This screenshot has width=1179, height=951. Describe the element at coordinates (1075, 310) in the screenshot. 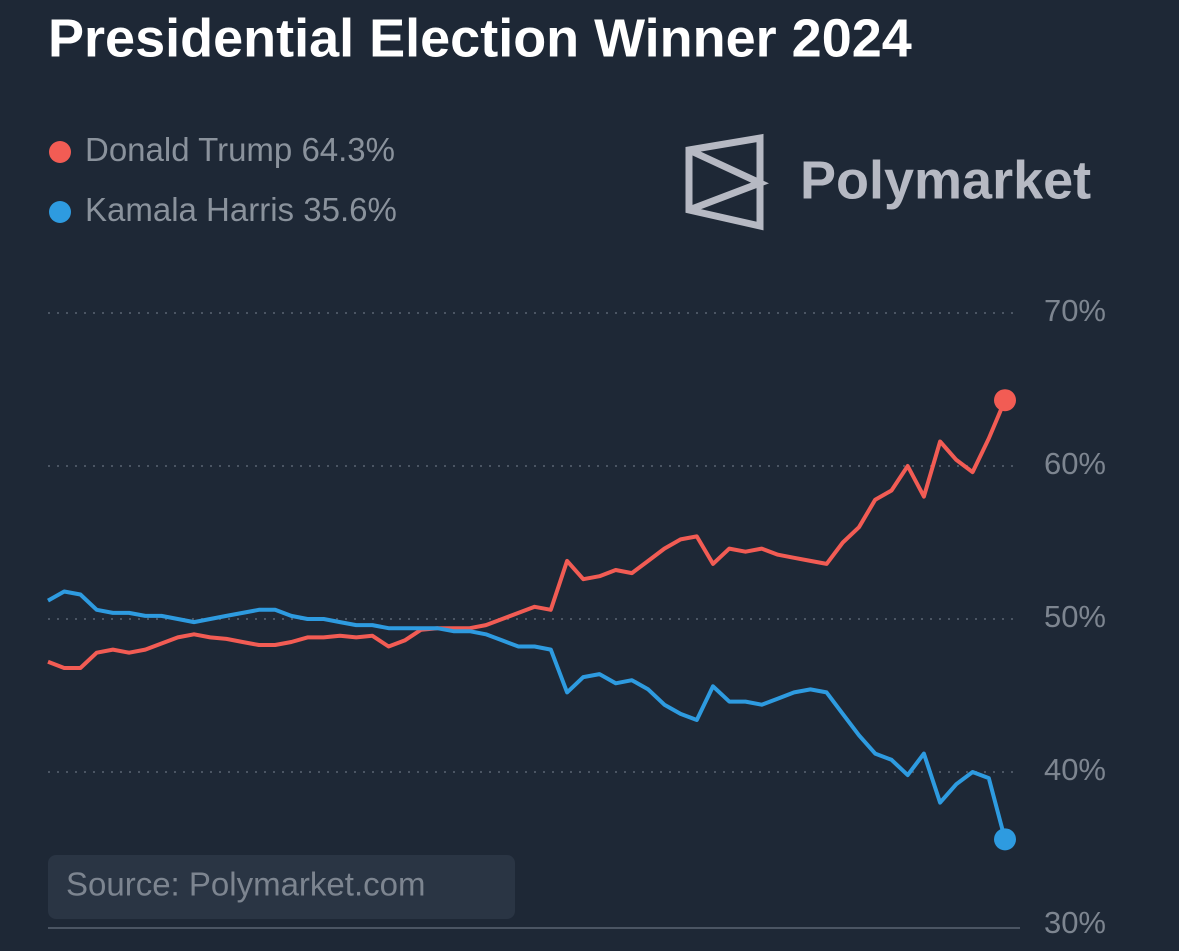

I see `y-tick-label: 70%` at that location.